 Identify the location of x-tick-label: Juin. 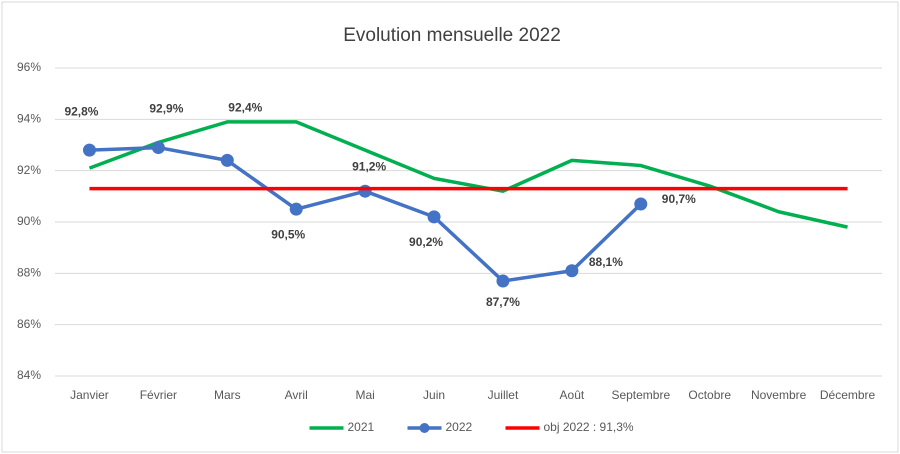
(434, 395).